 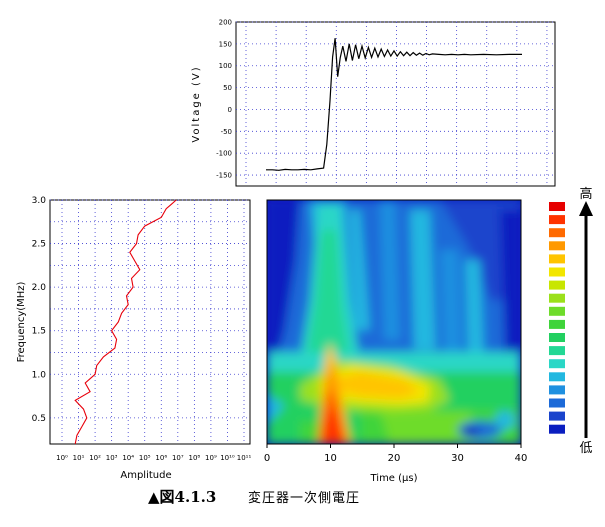 What do you see at coordinates (145, 475) in the screenshot?
I see `amplitude-axis-label: Amplitude` at bounding box center [145, 475].